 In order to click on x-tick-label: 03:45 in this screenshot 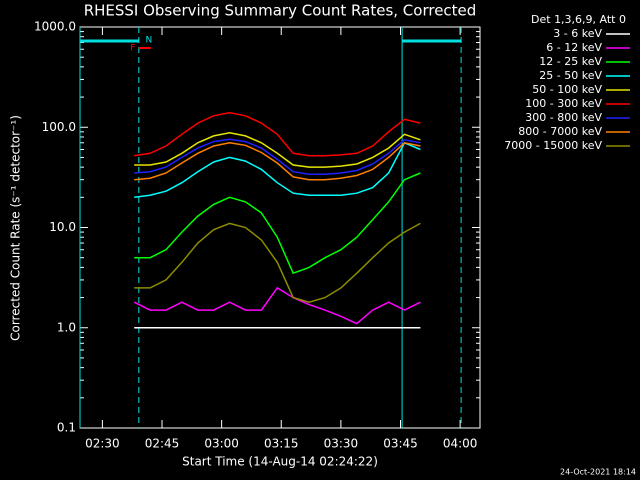, I will do `click(400, 444)`.